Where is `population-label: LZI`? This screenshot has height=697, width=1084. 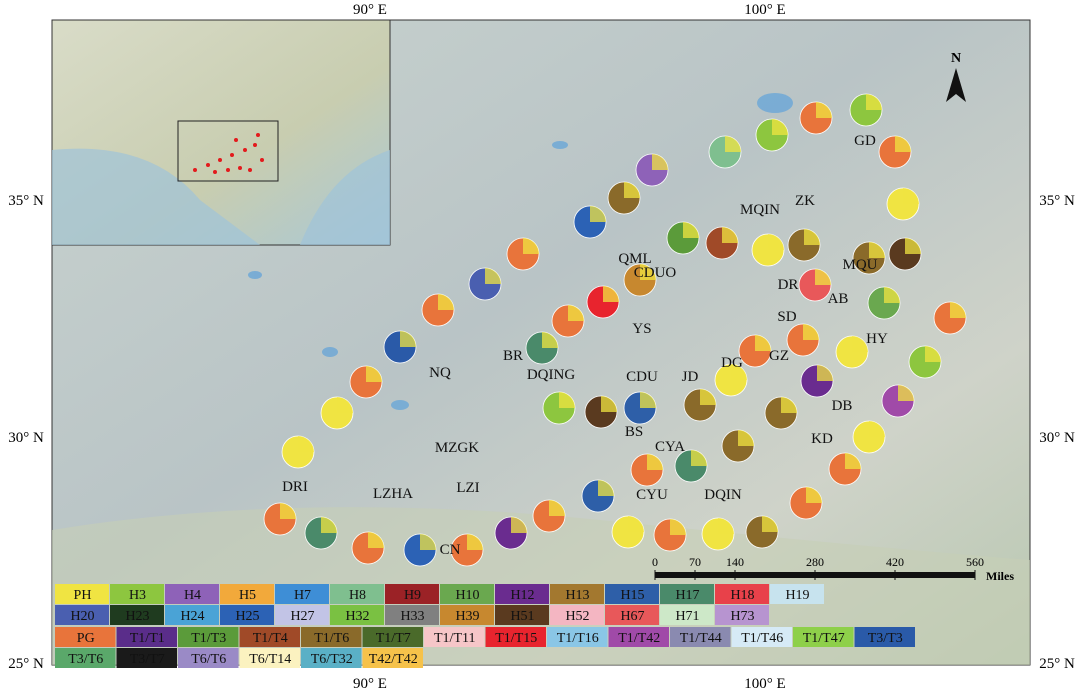 population-label: LZI is located at coordinates (467, 488).